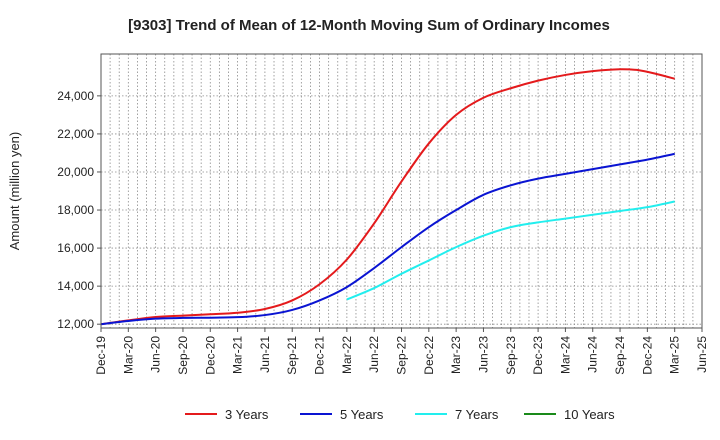  Describe the element at coordinates (675, 355) in the screenshot. I see `x-tick-label: Mar-25` at that location.